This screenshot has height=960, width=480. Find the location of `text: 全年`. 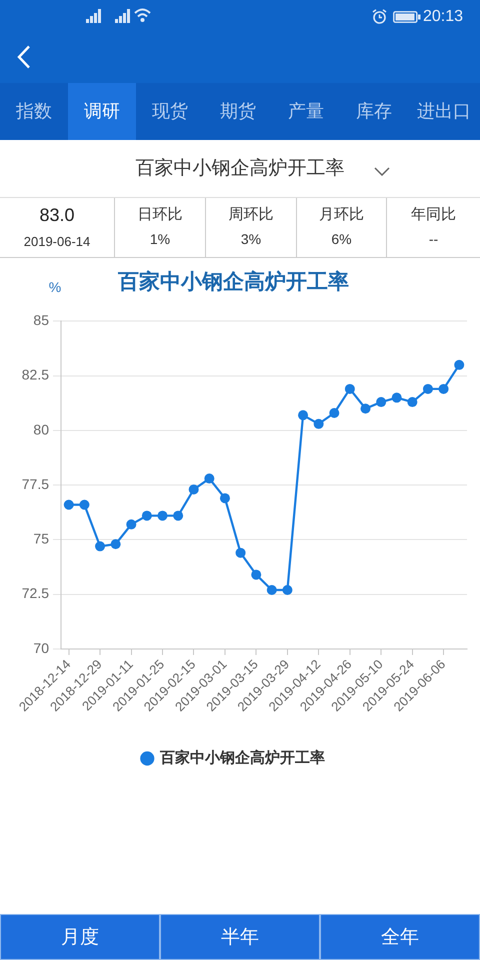

text: 全年 is located at coordinates (400, 937).